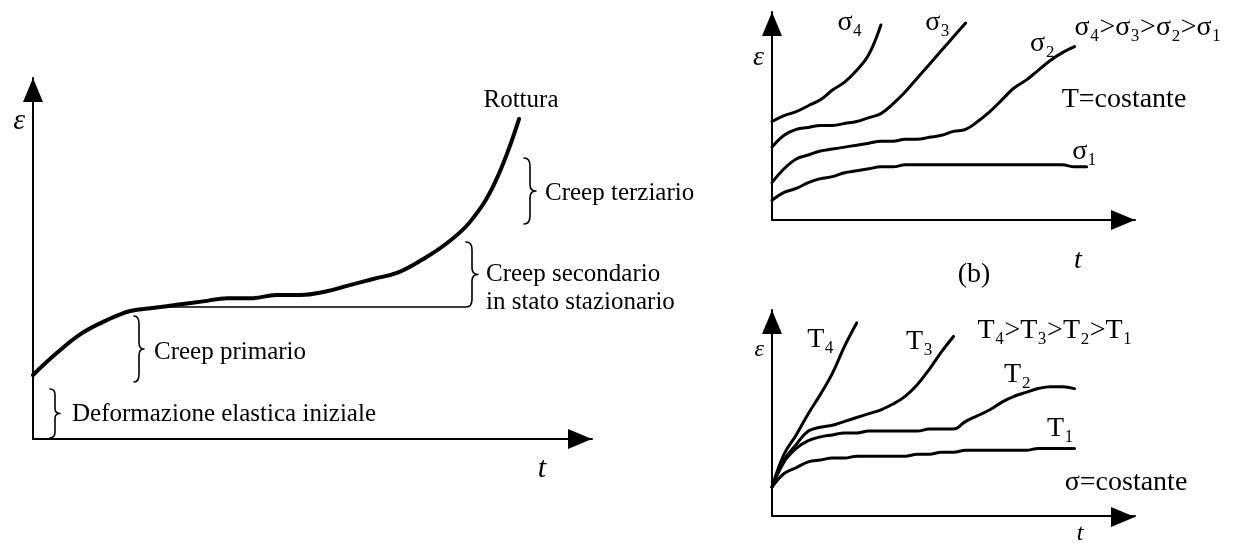 Image resolution: width=1246 pixels, height=544 pixels. Describe the element at coordinates (1055, 328) in the screenshot. I see `annotation: T₄>T₃>T₂>T₁` at that location.